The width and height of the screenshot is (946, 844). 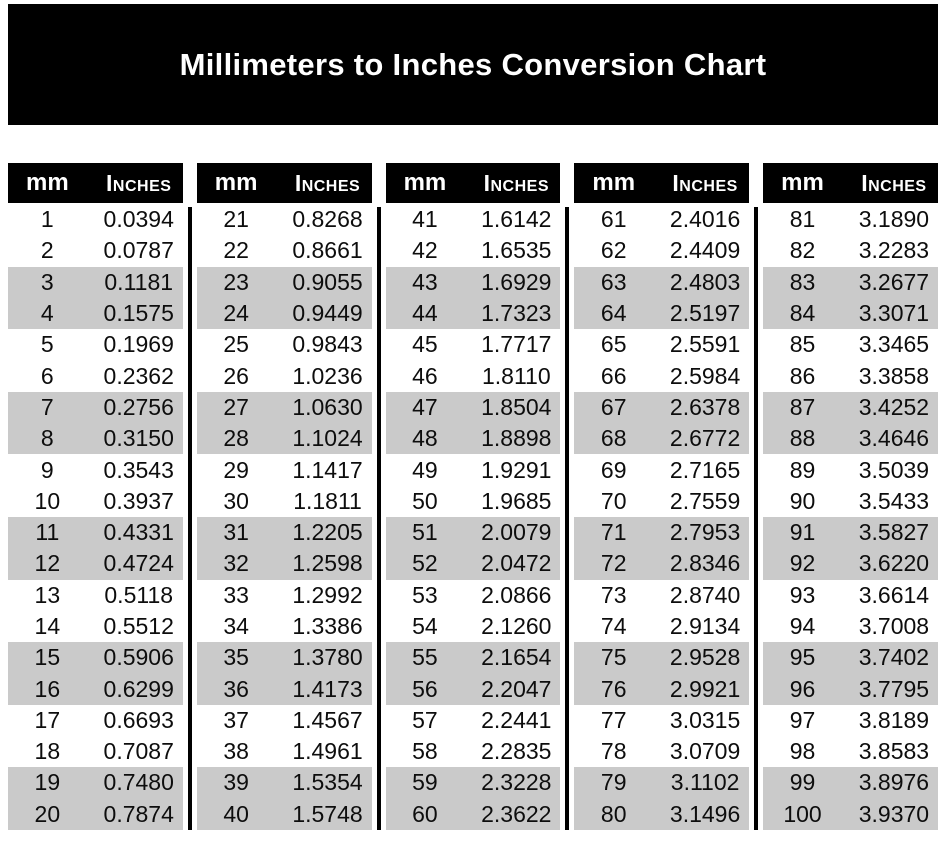 I want to click on inches-value: 2.9528, so click(x=705, y=657).